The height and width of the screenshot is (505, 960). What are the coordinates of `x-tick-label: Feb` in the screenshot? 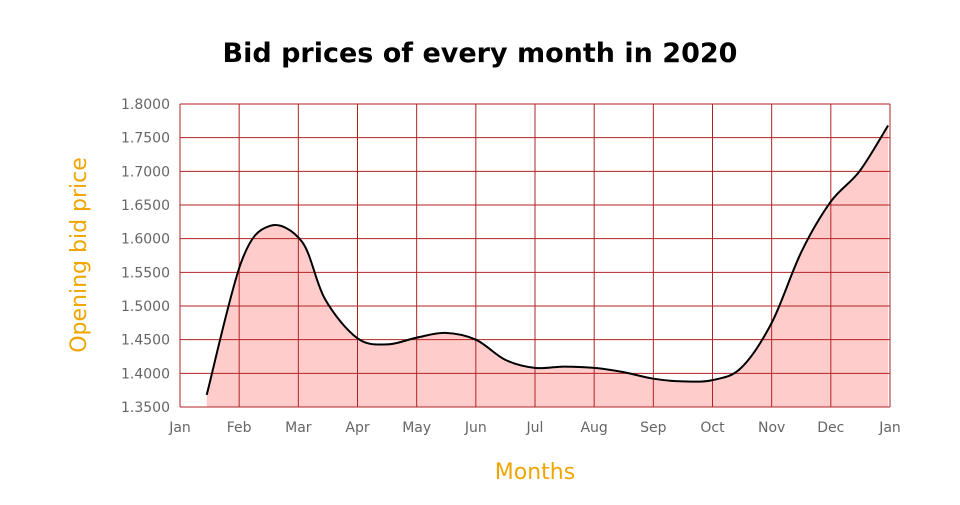 It's located at (239, 428).